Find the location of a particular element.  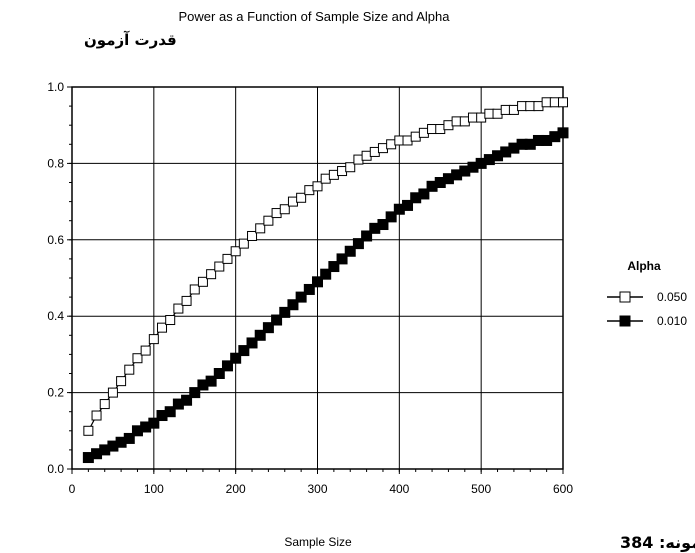

legend-label: 0.050 is located at coordinates (672, 297).